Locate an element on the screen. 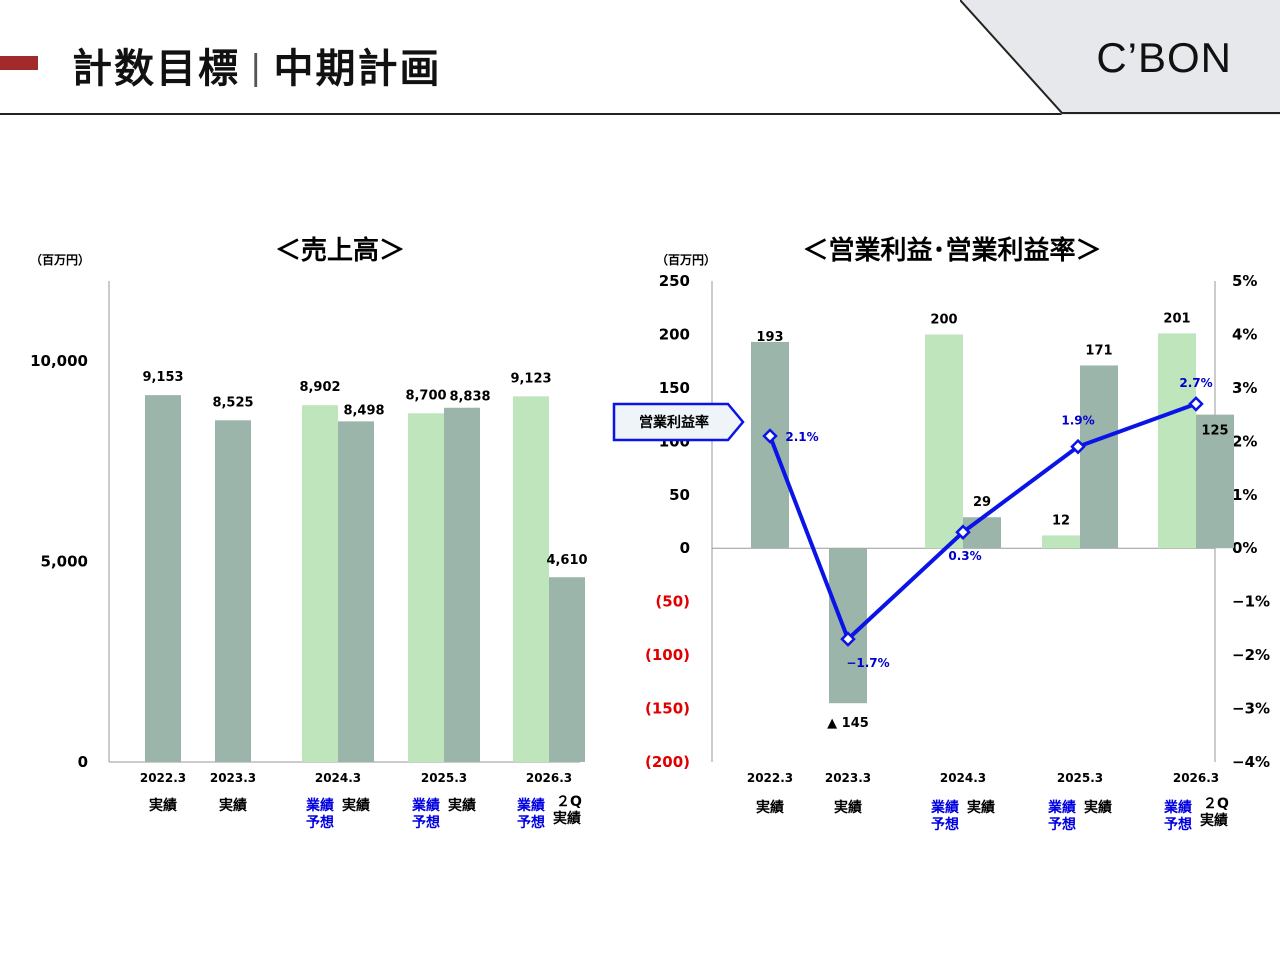  y-tick-label: (100) is located at coordinates (667, 655).